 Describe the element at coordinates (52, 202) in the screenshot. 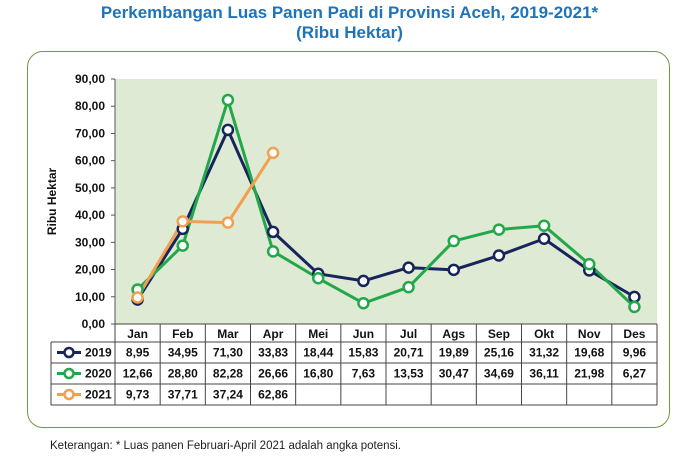

I see `y-axis-label: Ribu Hektar` at that location.